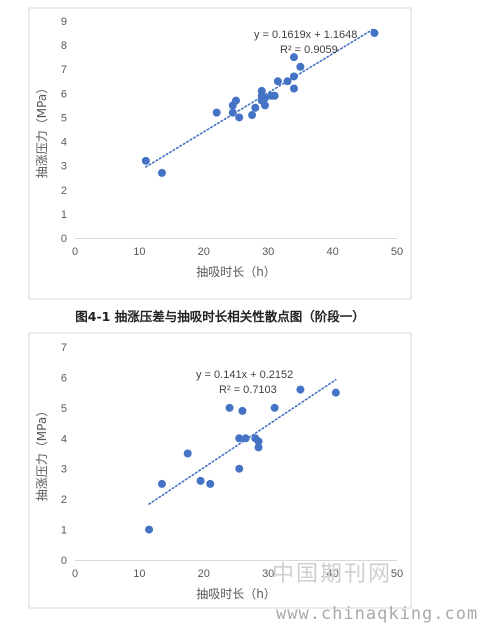 The height and width of the screenshot is (627, 502). I want to click on chart-1-x-tick-label: 20, so click(204, 252).